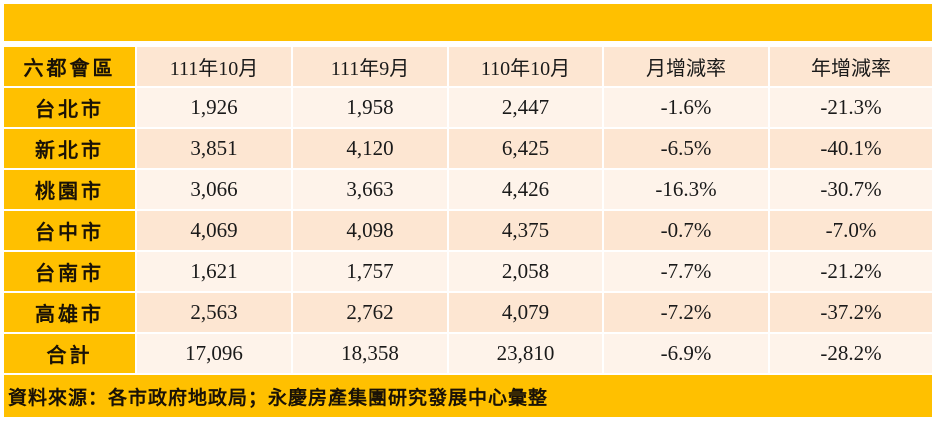 Image resolution: width=939 pixels, height=422 pixels. Describe the element at coordinates (851, 107) in the screenshot. I see `cell-yoy: -21.3%` at that location.